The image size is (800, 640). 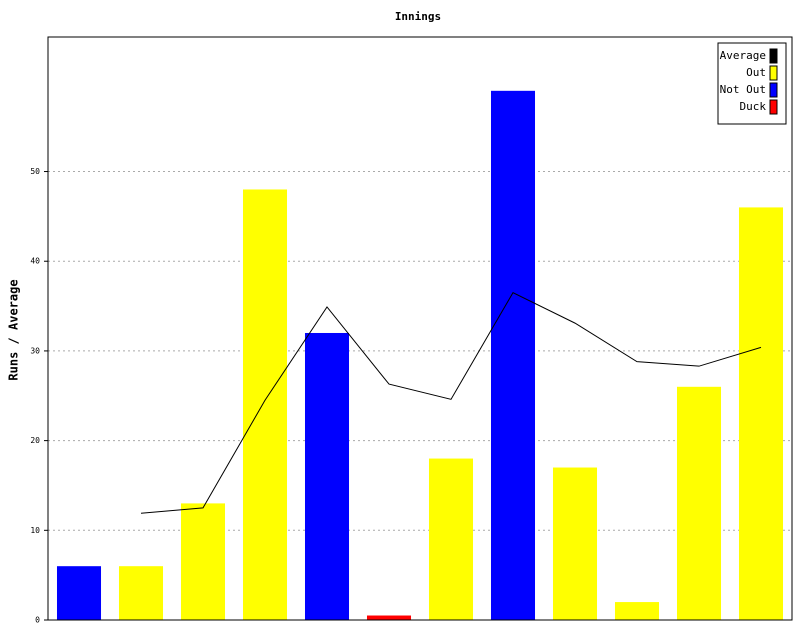 What do you see at coordinates (35, 261) in the screenshot?
I see `y-tick-label: 40` at bounding box center [35, 261].